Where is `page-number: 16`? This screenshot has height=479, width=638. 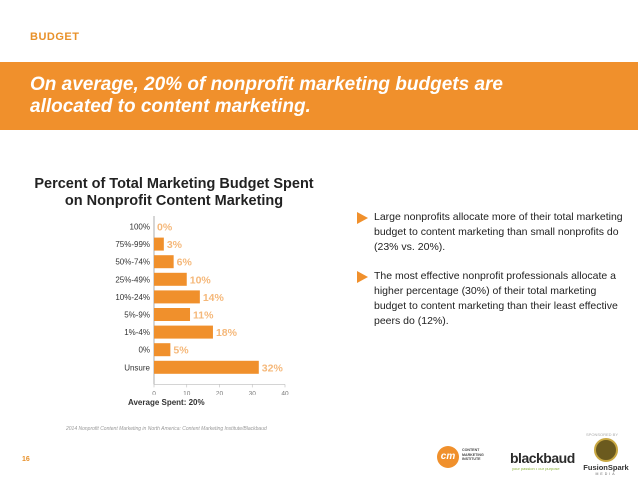
page-number: 16 is located at coordinates (26, 459).